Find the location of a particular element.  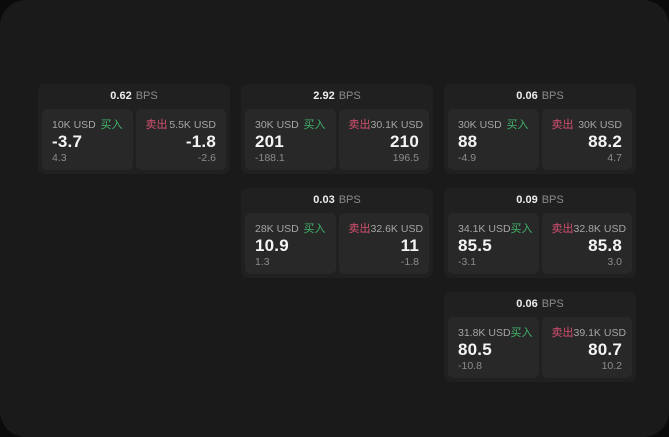

buy-sub-value: -4.9 is located at coordinates (467, 158).